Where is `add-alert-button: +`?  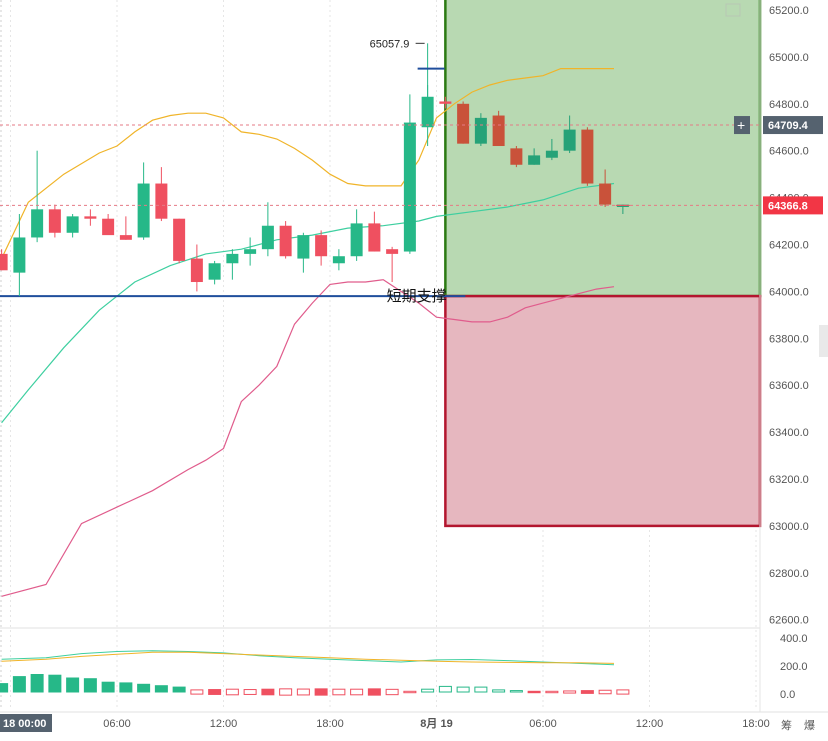 add-alert-button: + is located at coordinates (742, 125).